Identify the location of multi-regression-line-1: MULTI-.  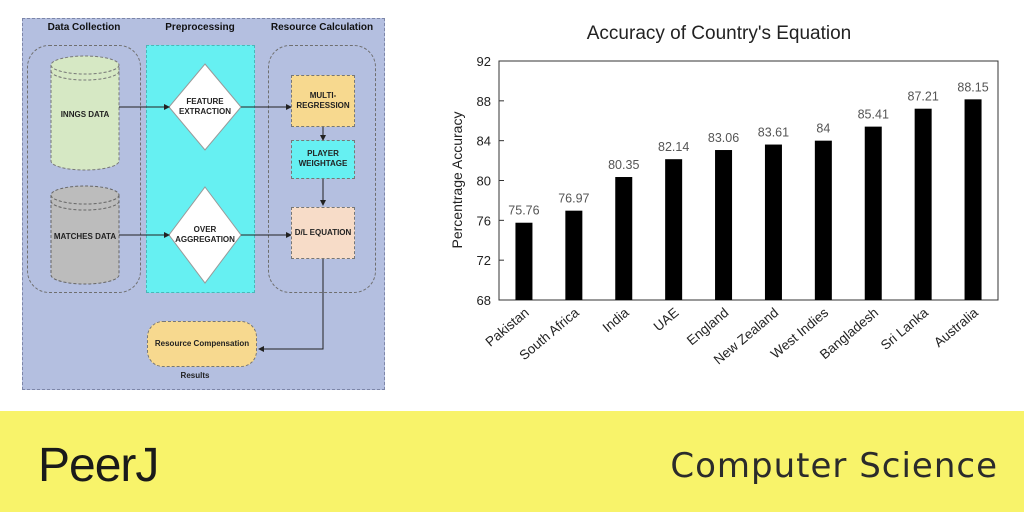
(323, 95).